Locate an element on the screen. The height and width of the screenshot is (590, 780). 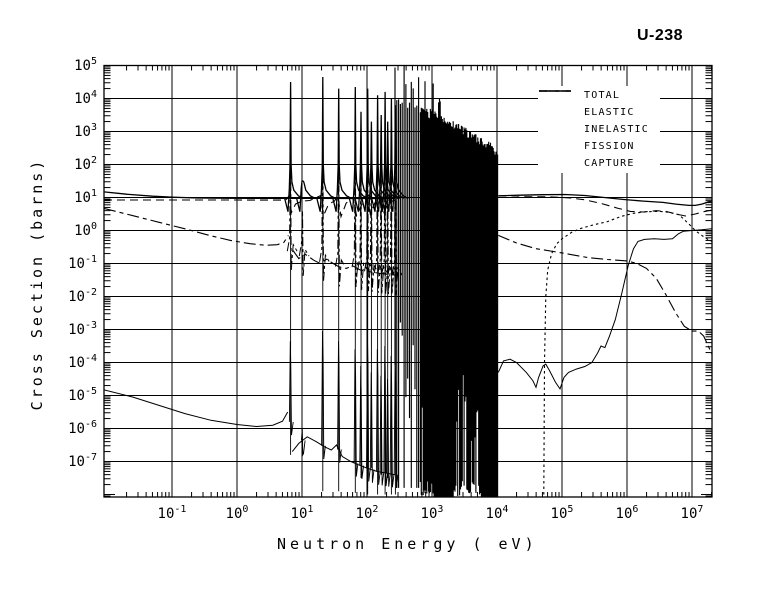
y-tick-label: 10⁻⁵ is located at coordinates (82, 394).